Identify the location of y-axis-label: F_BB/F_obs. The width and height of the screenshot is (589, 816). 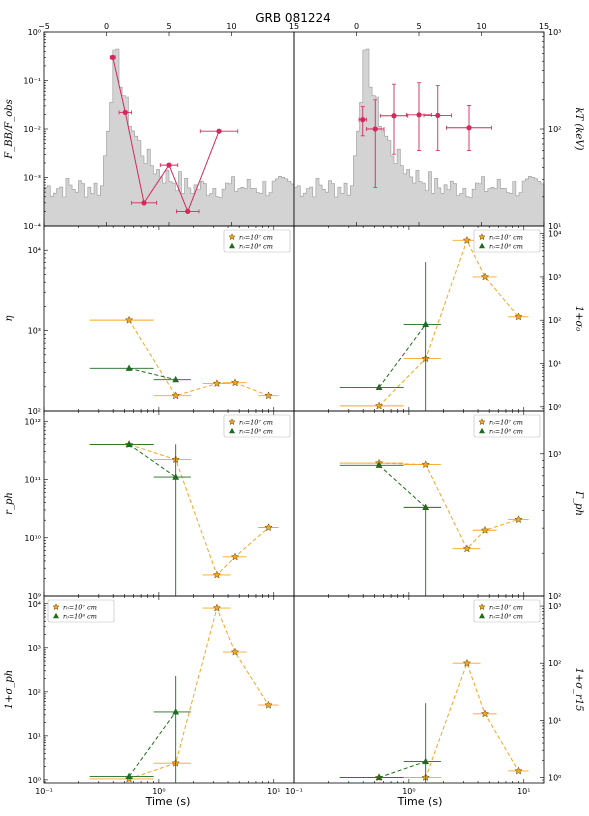
(9, 129).